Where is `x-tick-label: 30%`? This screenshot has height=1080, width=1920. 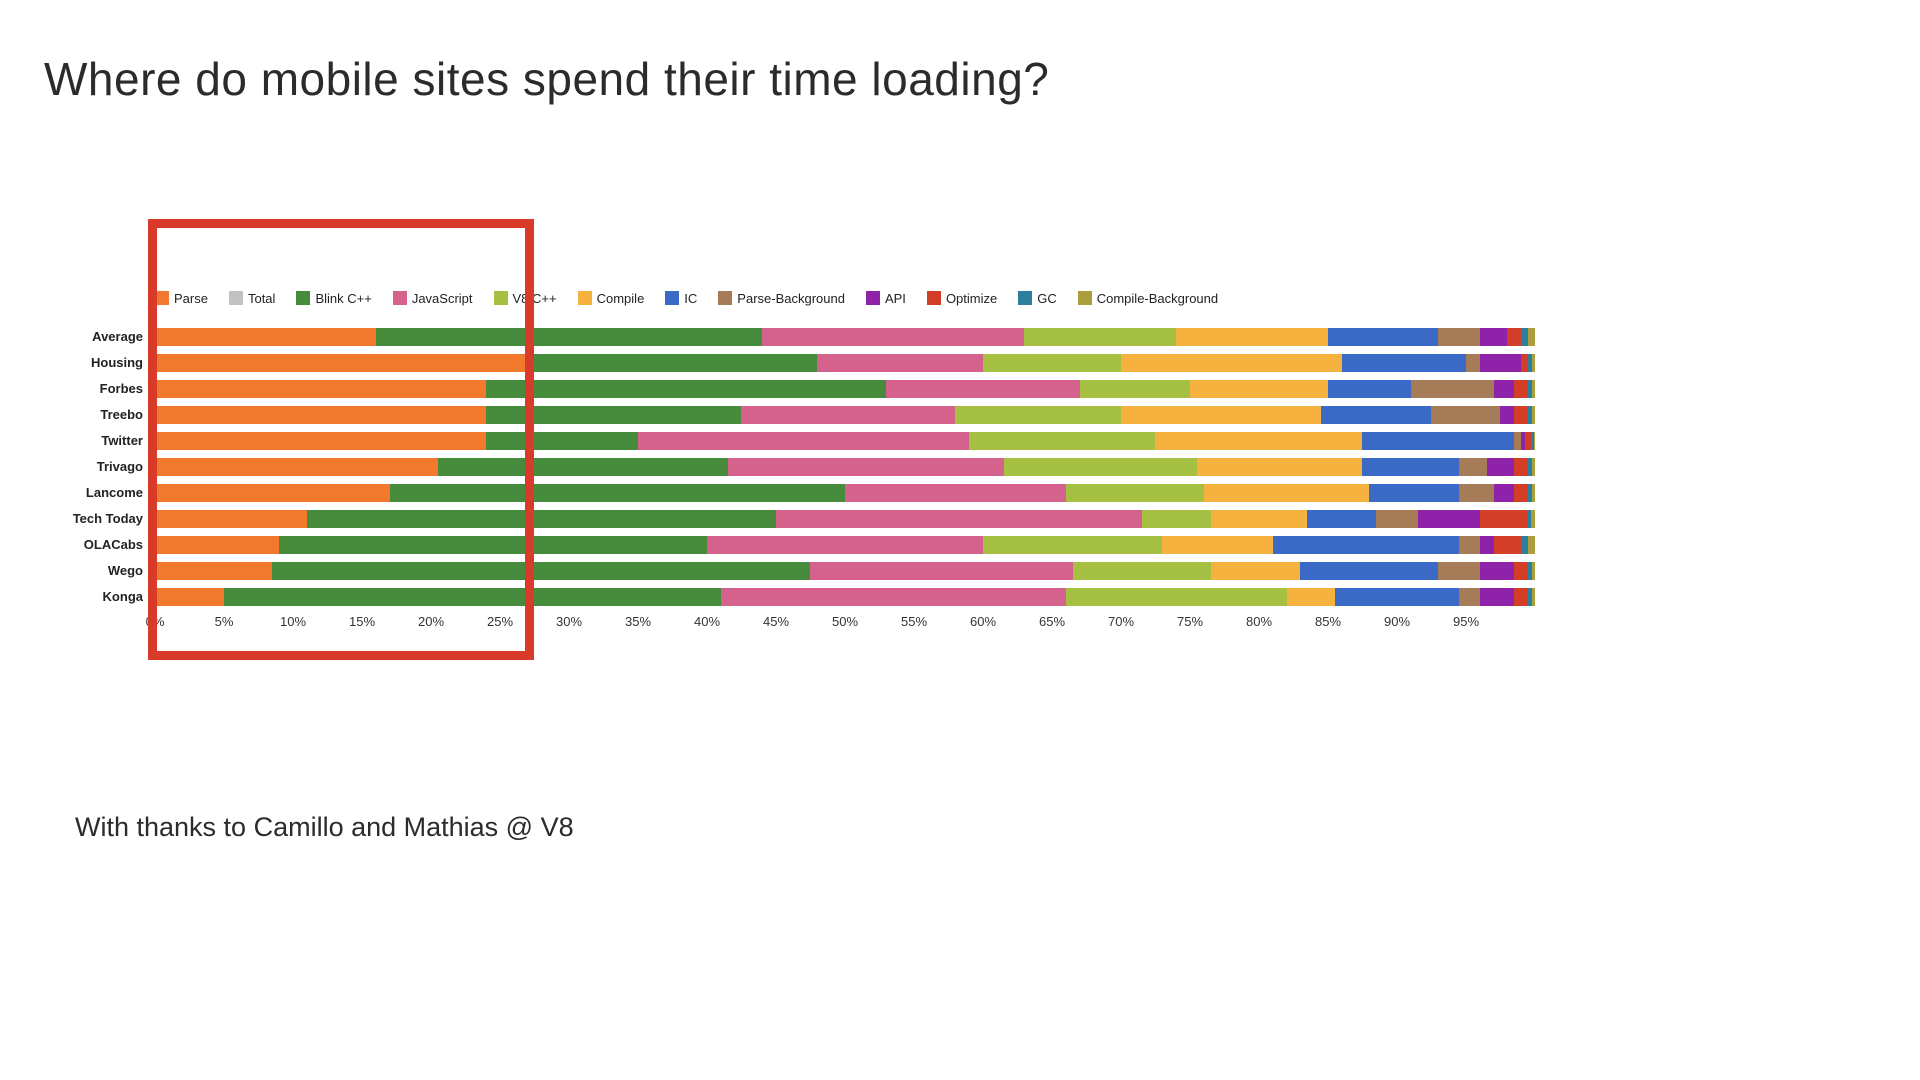 x-tick-label: 30% is located at coordinates (569, 621).